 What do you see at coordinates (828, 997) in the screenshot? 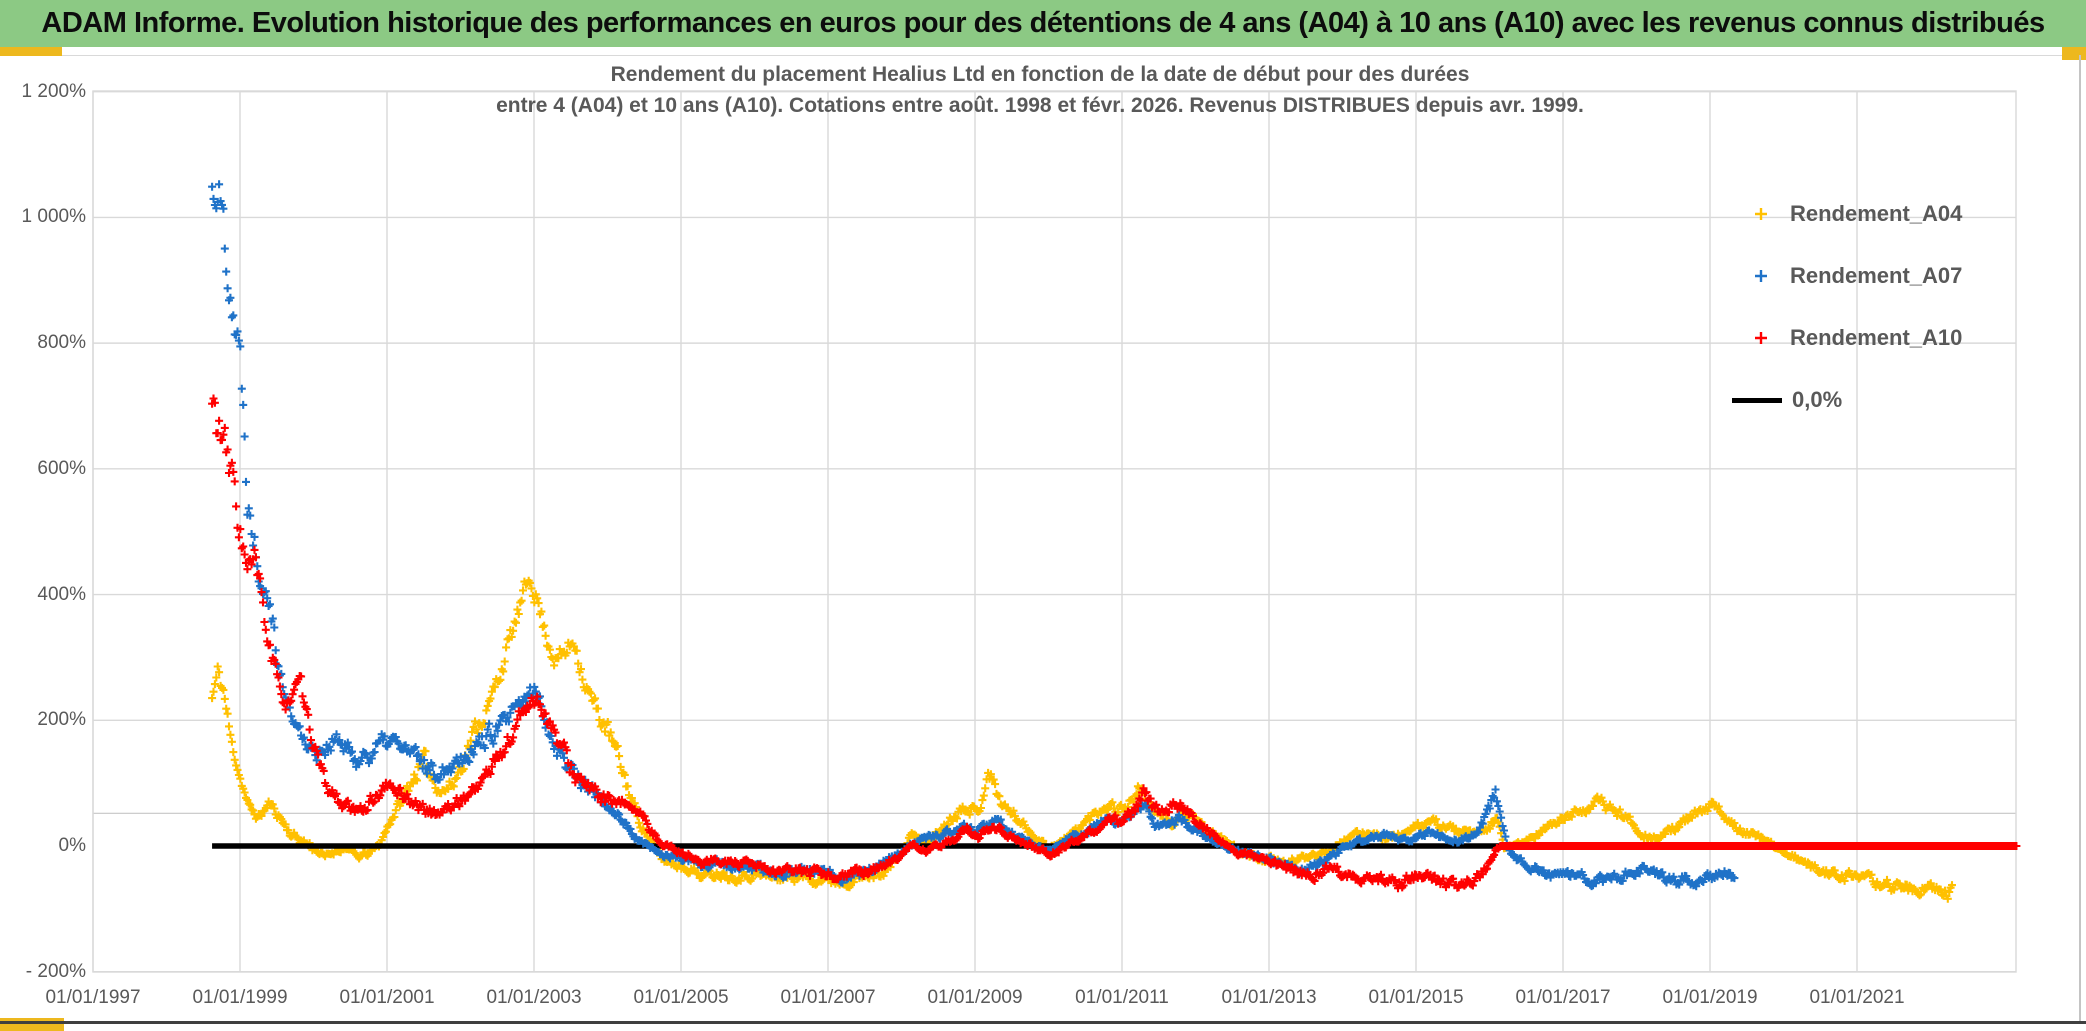
I see `x-axis-label: 01/01/2007` at bounding box center [828, 997].